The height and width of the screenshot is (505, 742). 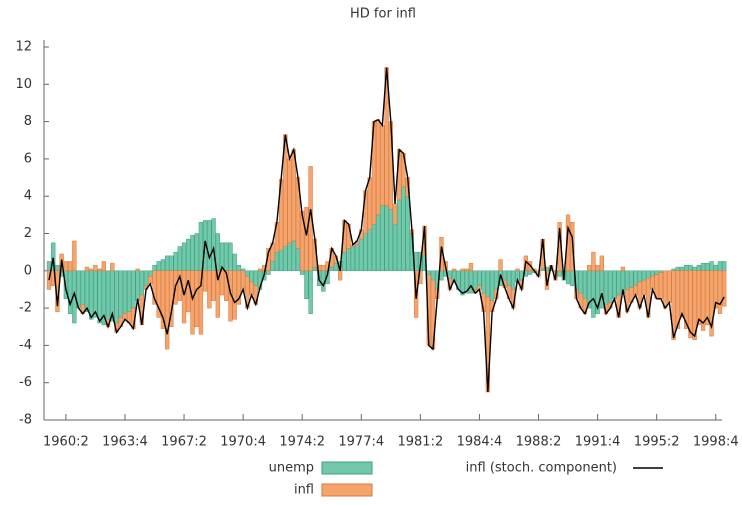 I want to click on x-tick-label: 1998:4, so click(x=716, y=442).